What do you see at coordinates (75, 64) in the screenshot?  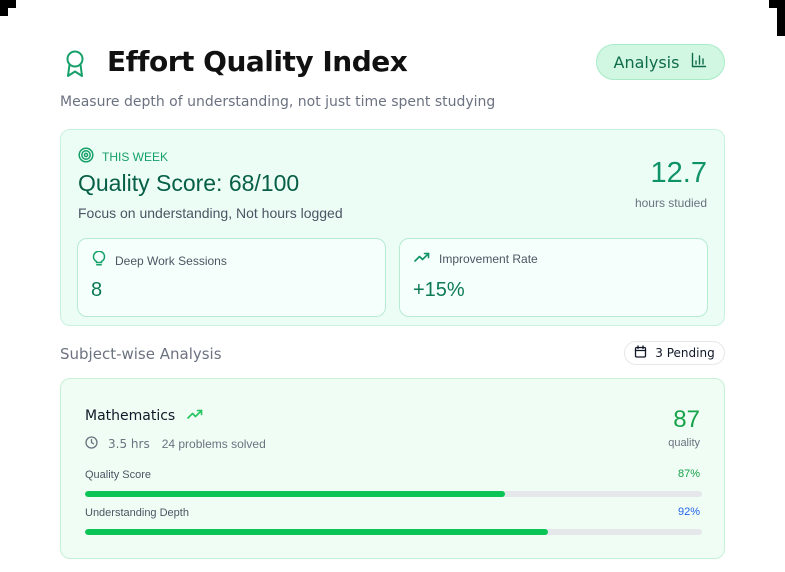 I see `award-ribbon-icon` at bounding box center [75, 64].